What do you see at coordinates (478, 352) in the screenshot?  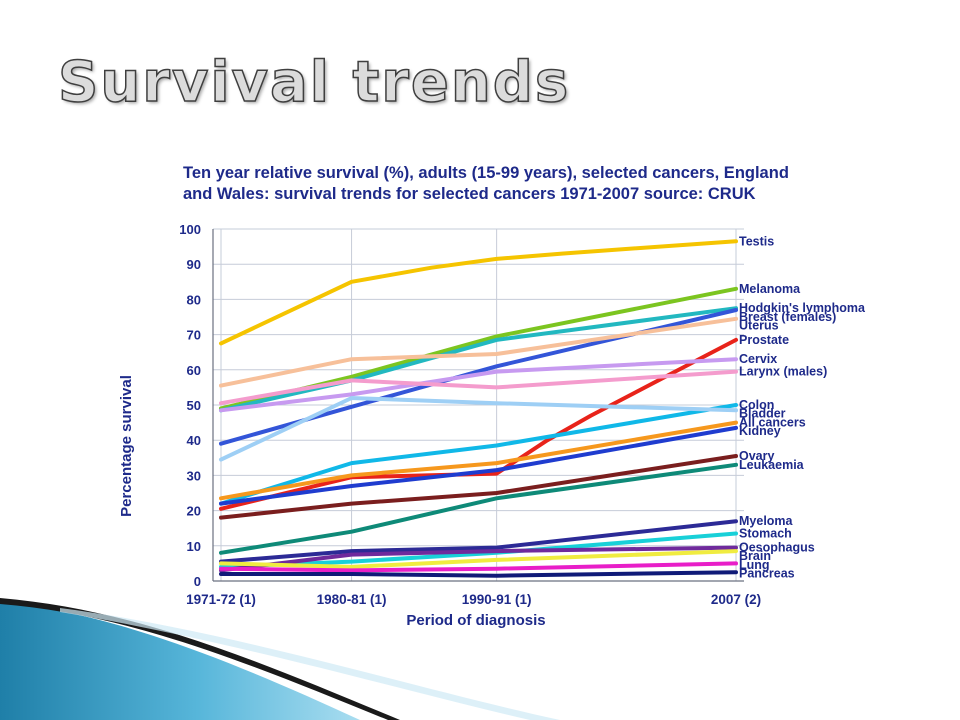 I see `series-line-uterus` at bounding box center [478, 352].